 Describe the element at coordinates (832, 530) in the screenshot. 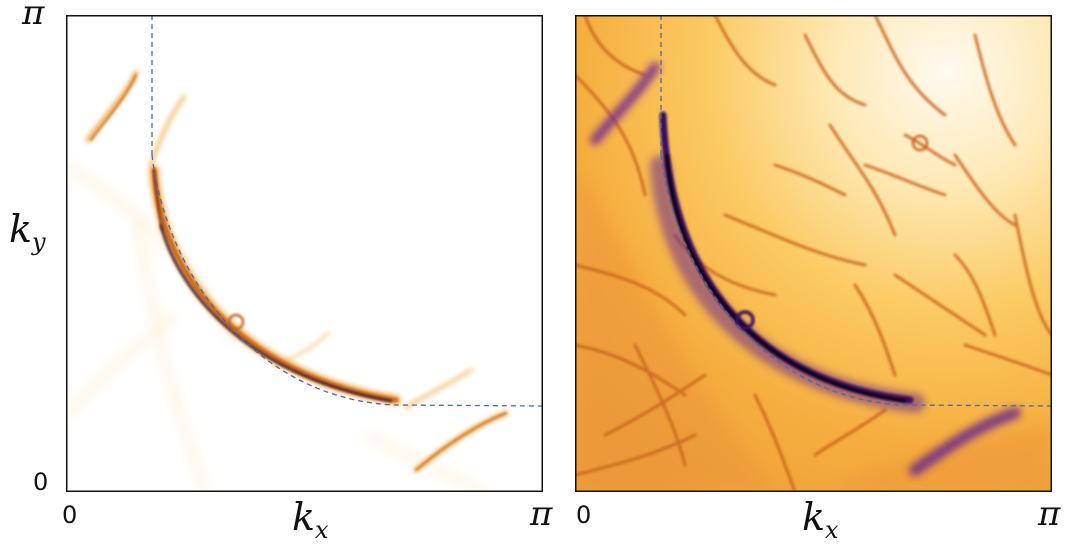

I see `right-x-axis-subscript: x` at that location.